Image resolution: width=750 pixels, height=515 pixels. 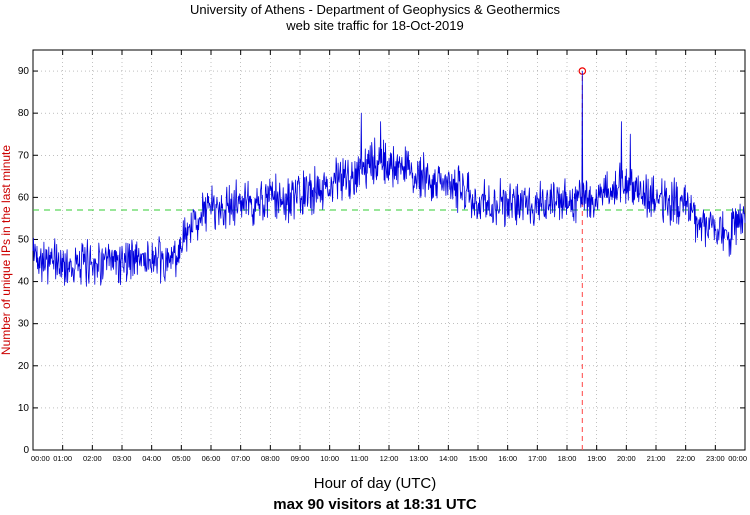 I want to click on svg-text: 23:00, so click(x=715, y=458).